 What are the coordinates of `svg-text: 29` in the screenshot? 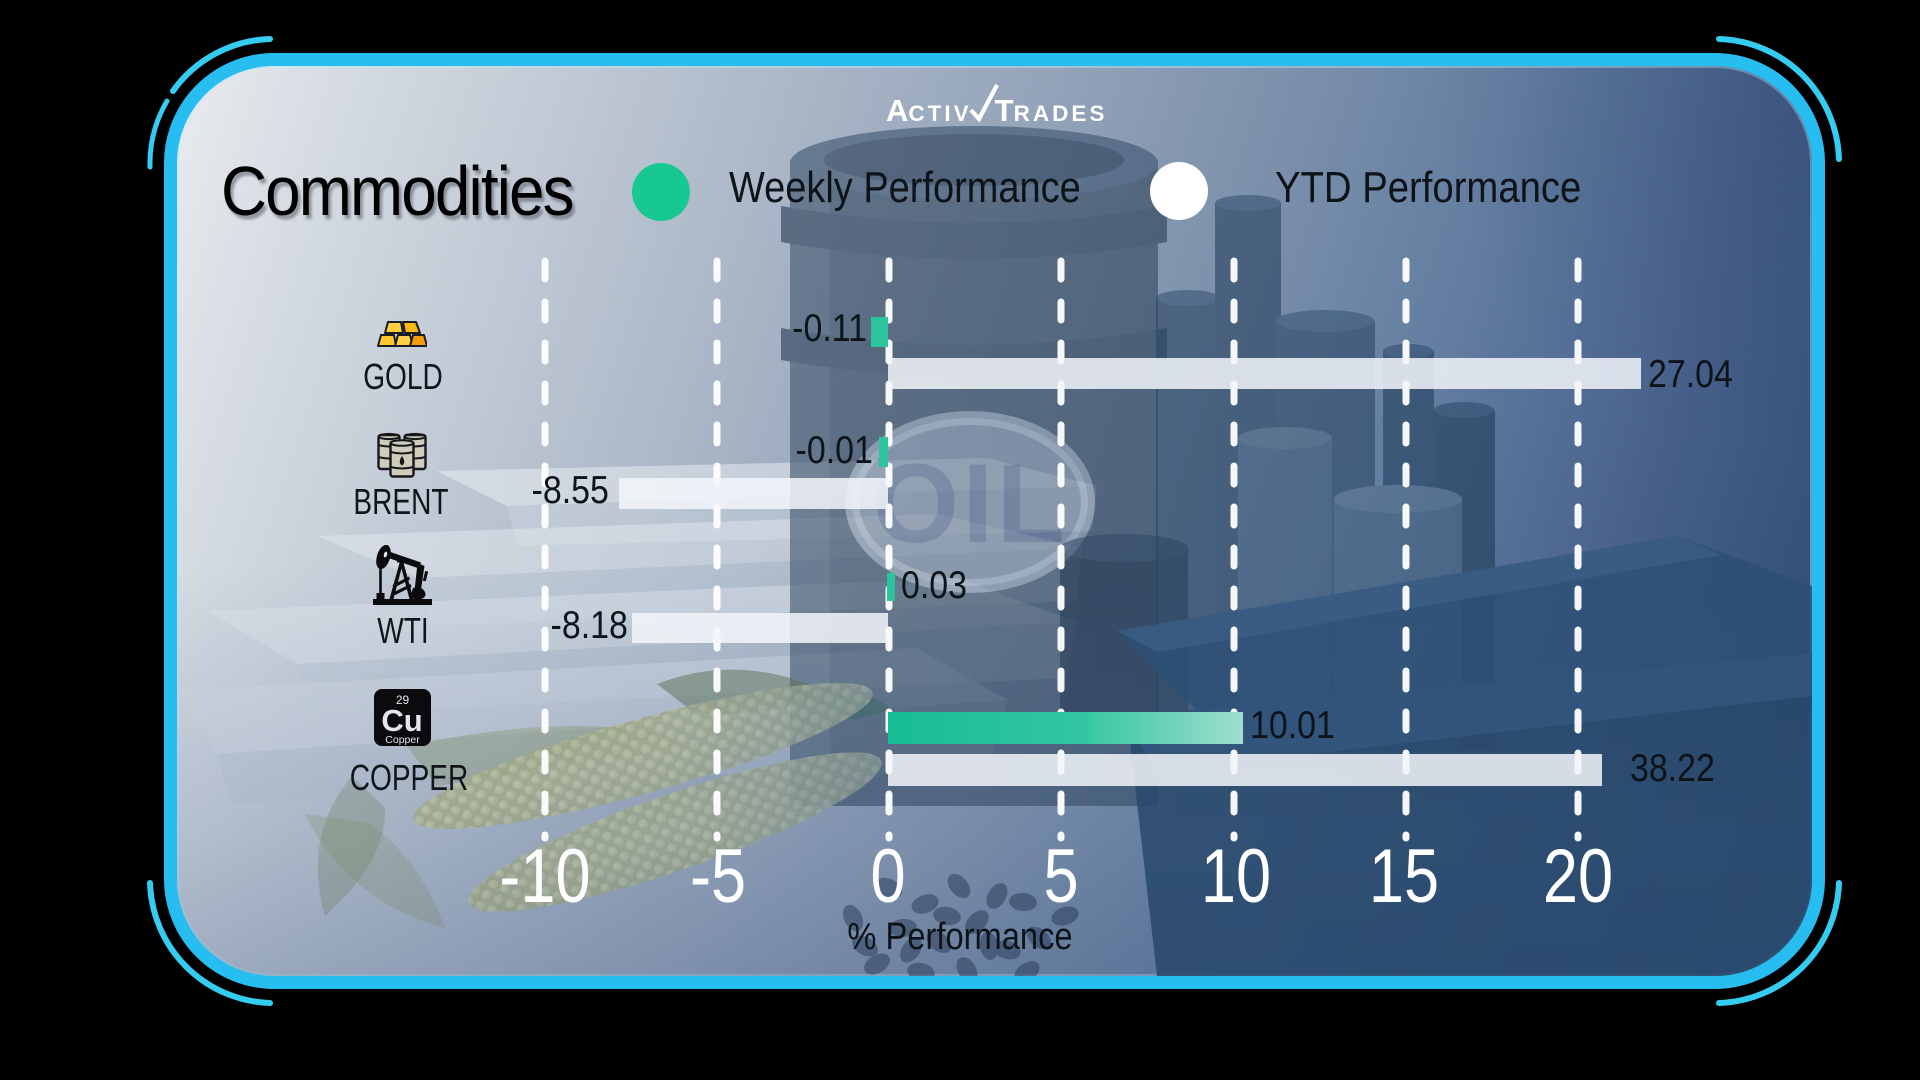 It's located at (403, 700).